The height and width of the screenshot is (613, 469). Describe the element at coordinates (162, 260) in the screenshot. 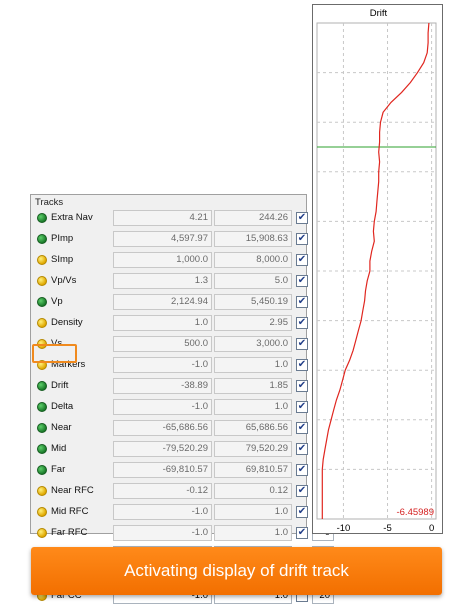

I see `track-min-field: 1,000.0` at that location.